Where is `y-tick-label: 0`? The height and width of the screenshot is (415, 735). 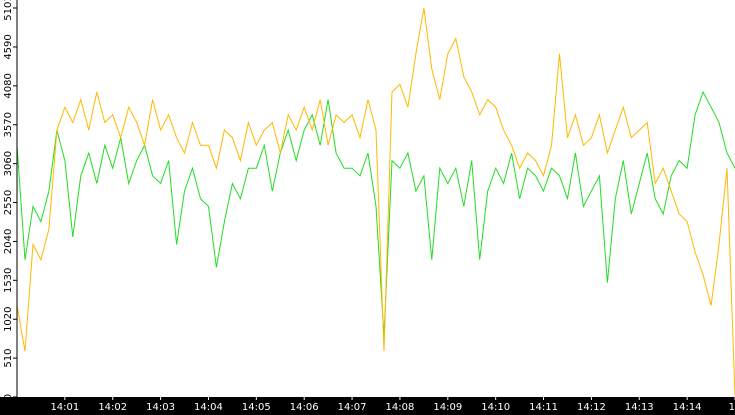 y-tick-label: 0 is located at coordinates (8, 397).